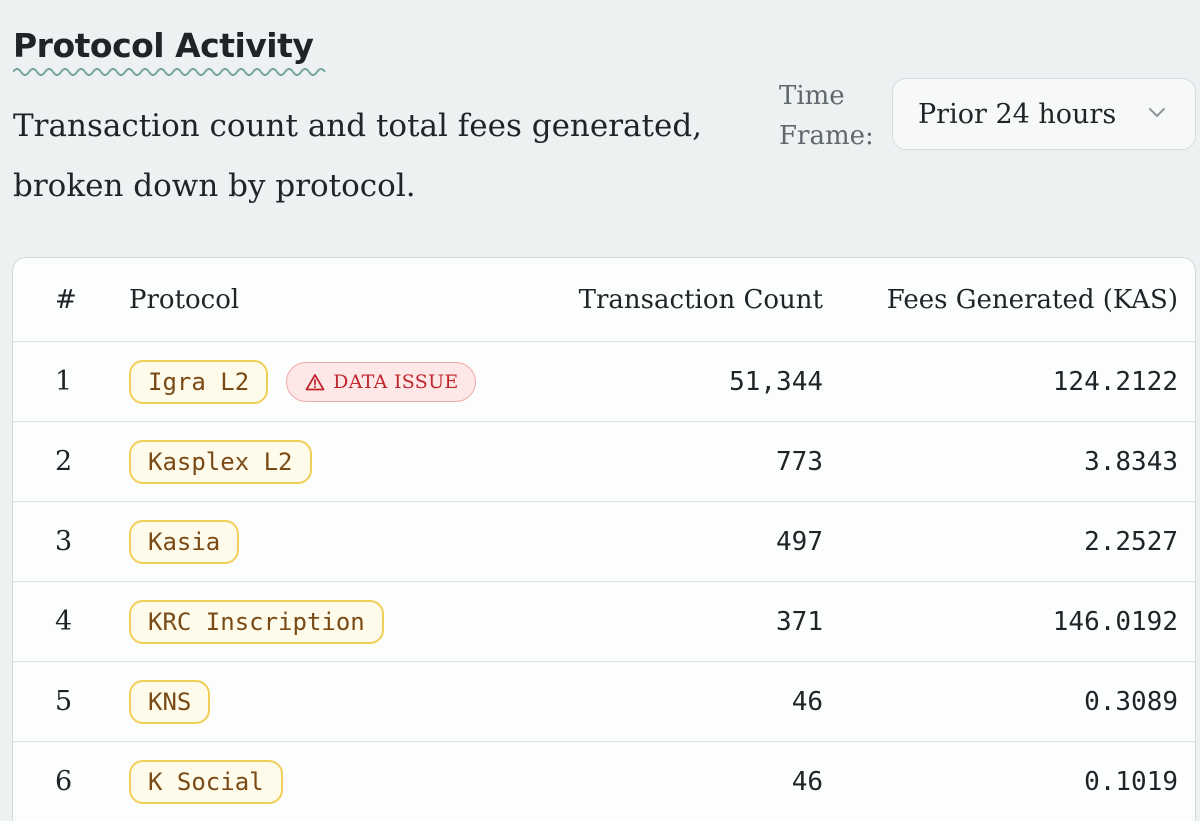 The image size is (1200, 821). I want to click on column-header-transaction-count: Transaction Count, so click(700, 299).